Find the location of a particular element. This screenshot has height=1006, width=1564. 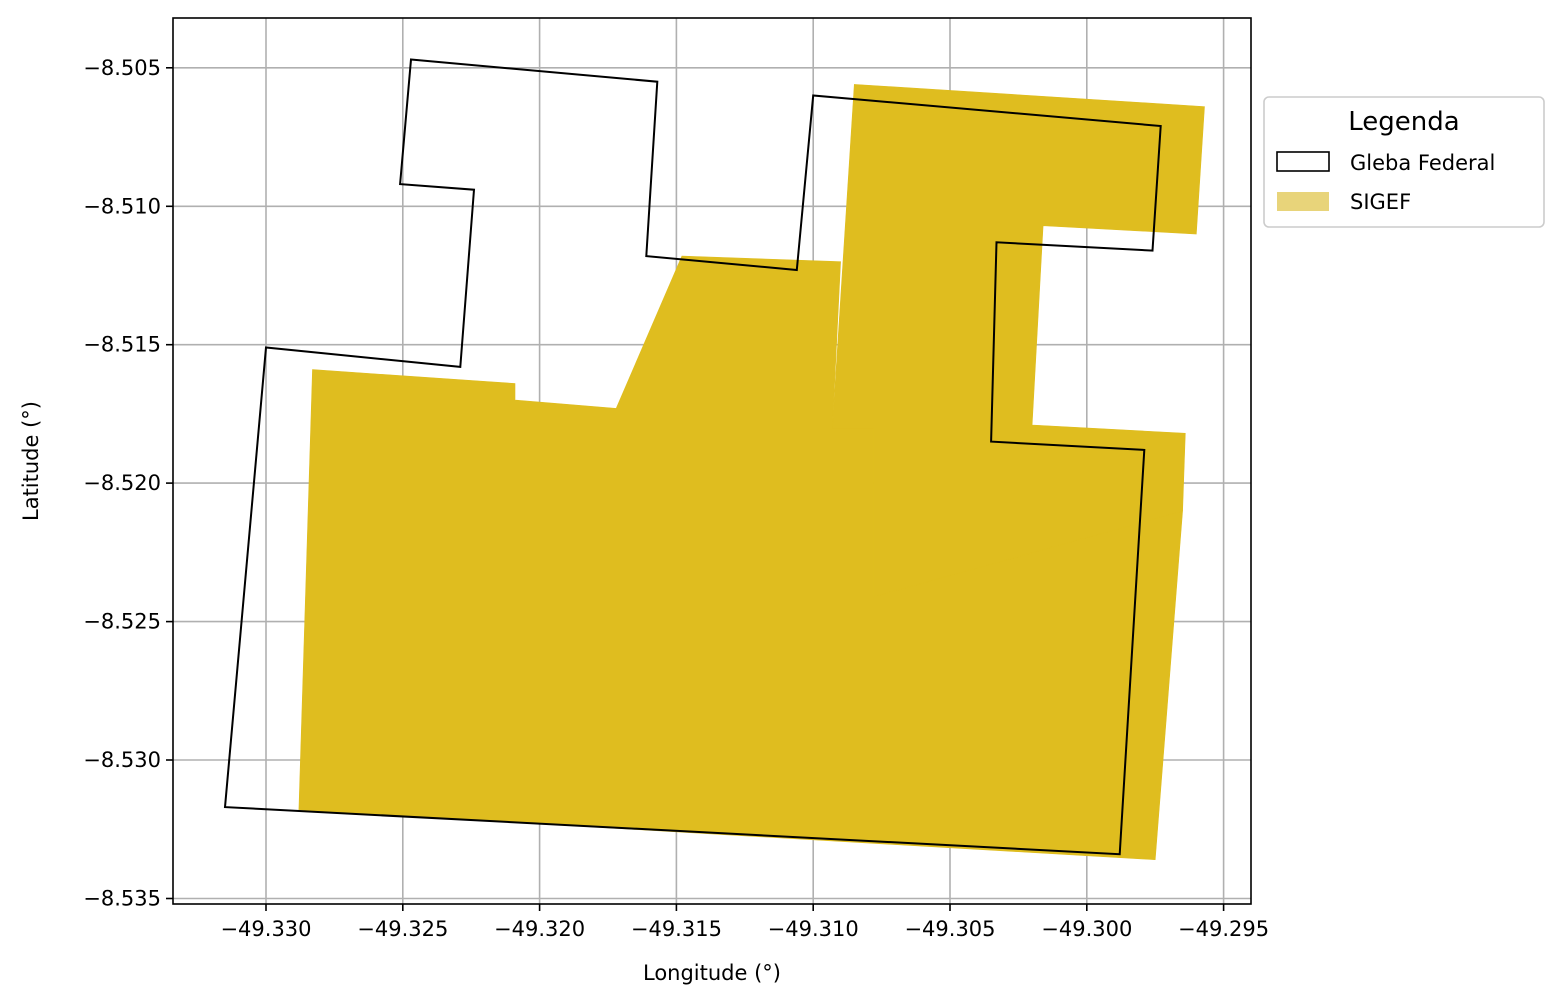

y-tick-label: −8.520 is located at coordinates (122, 483).